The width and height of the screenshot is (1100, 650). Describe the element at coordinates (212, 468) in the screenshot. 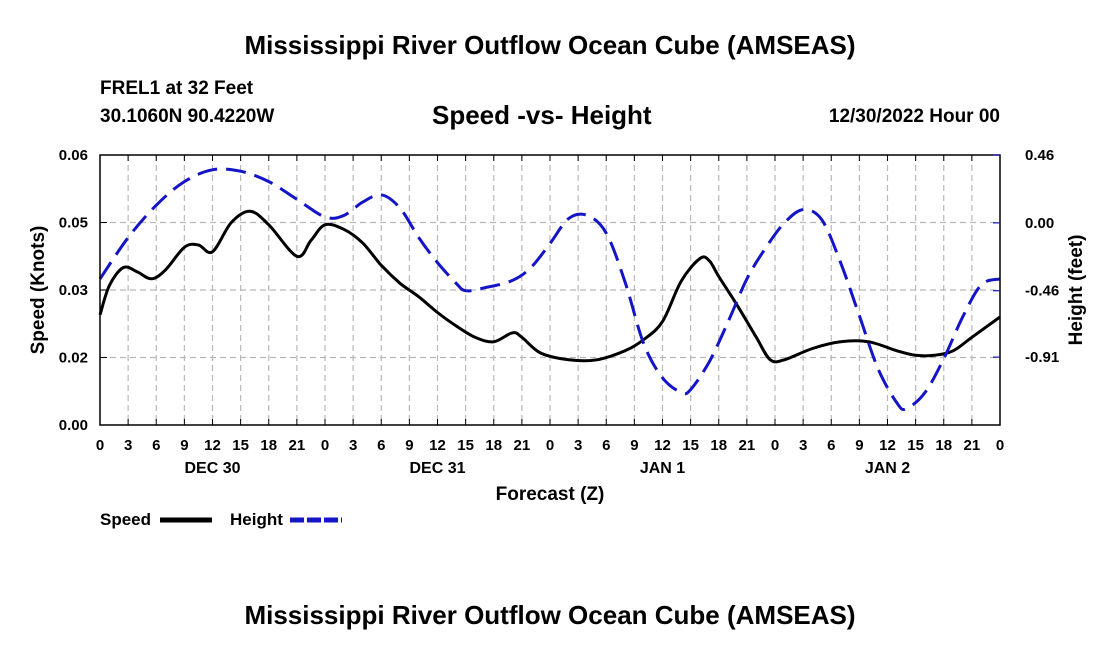

I see `day-label: DEC 30` at that location.